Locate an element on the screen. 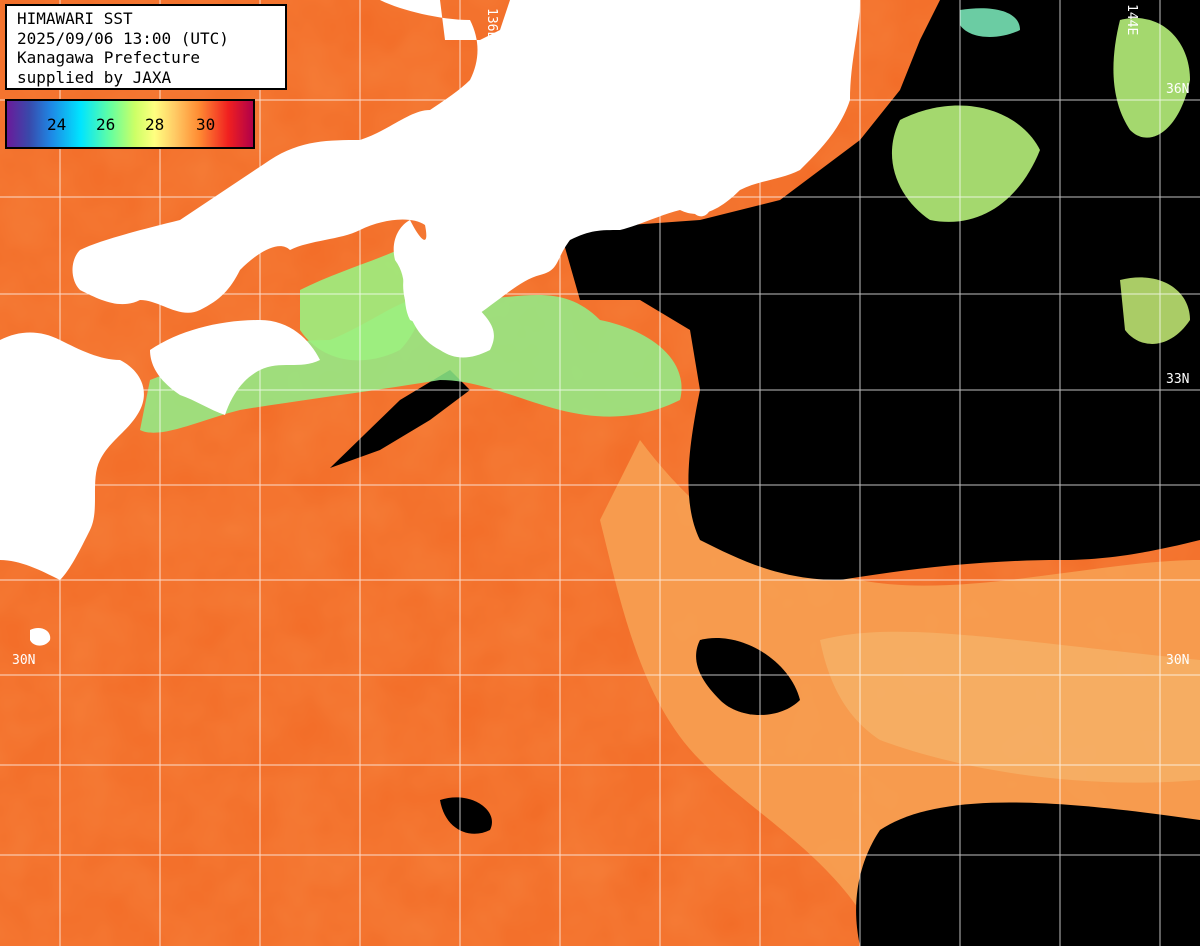 This screenshot has width=1200, height=946. timestamp: 2025/09/06 13:00 (UTC) is located at coordinates (123, 38).